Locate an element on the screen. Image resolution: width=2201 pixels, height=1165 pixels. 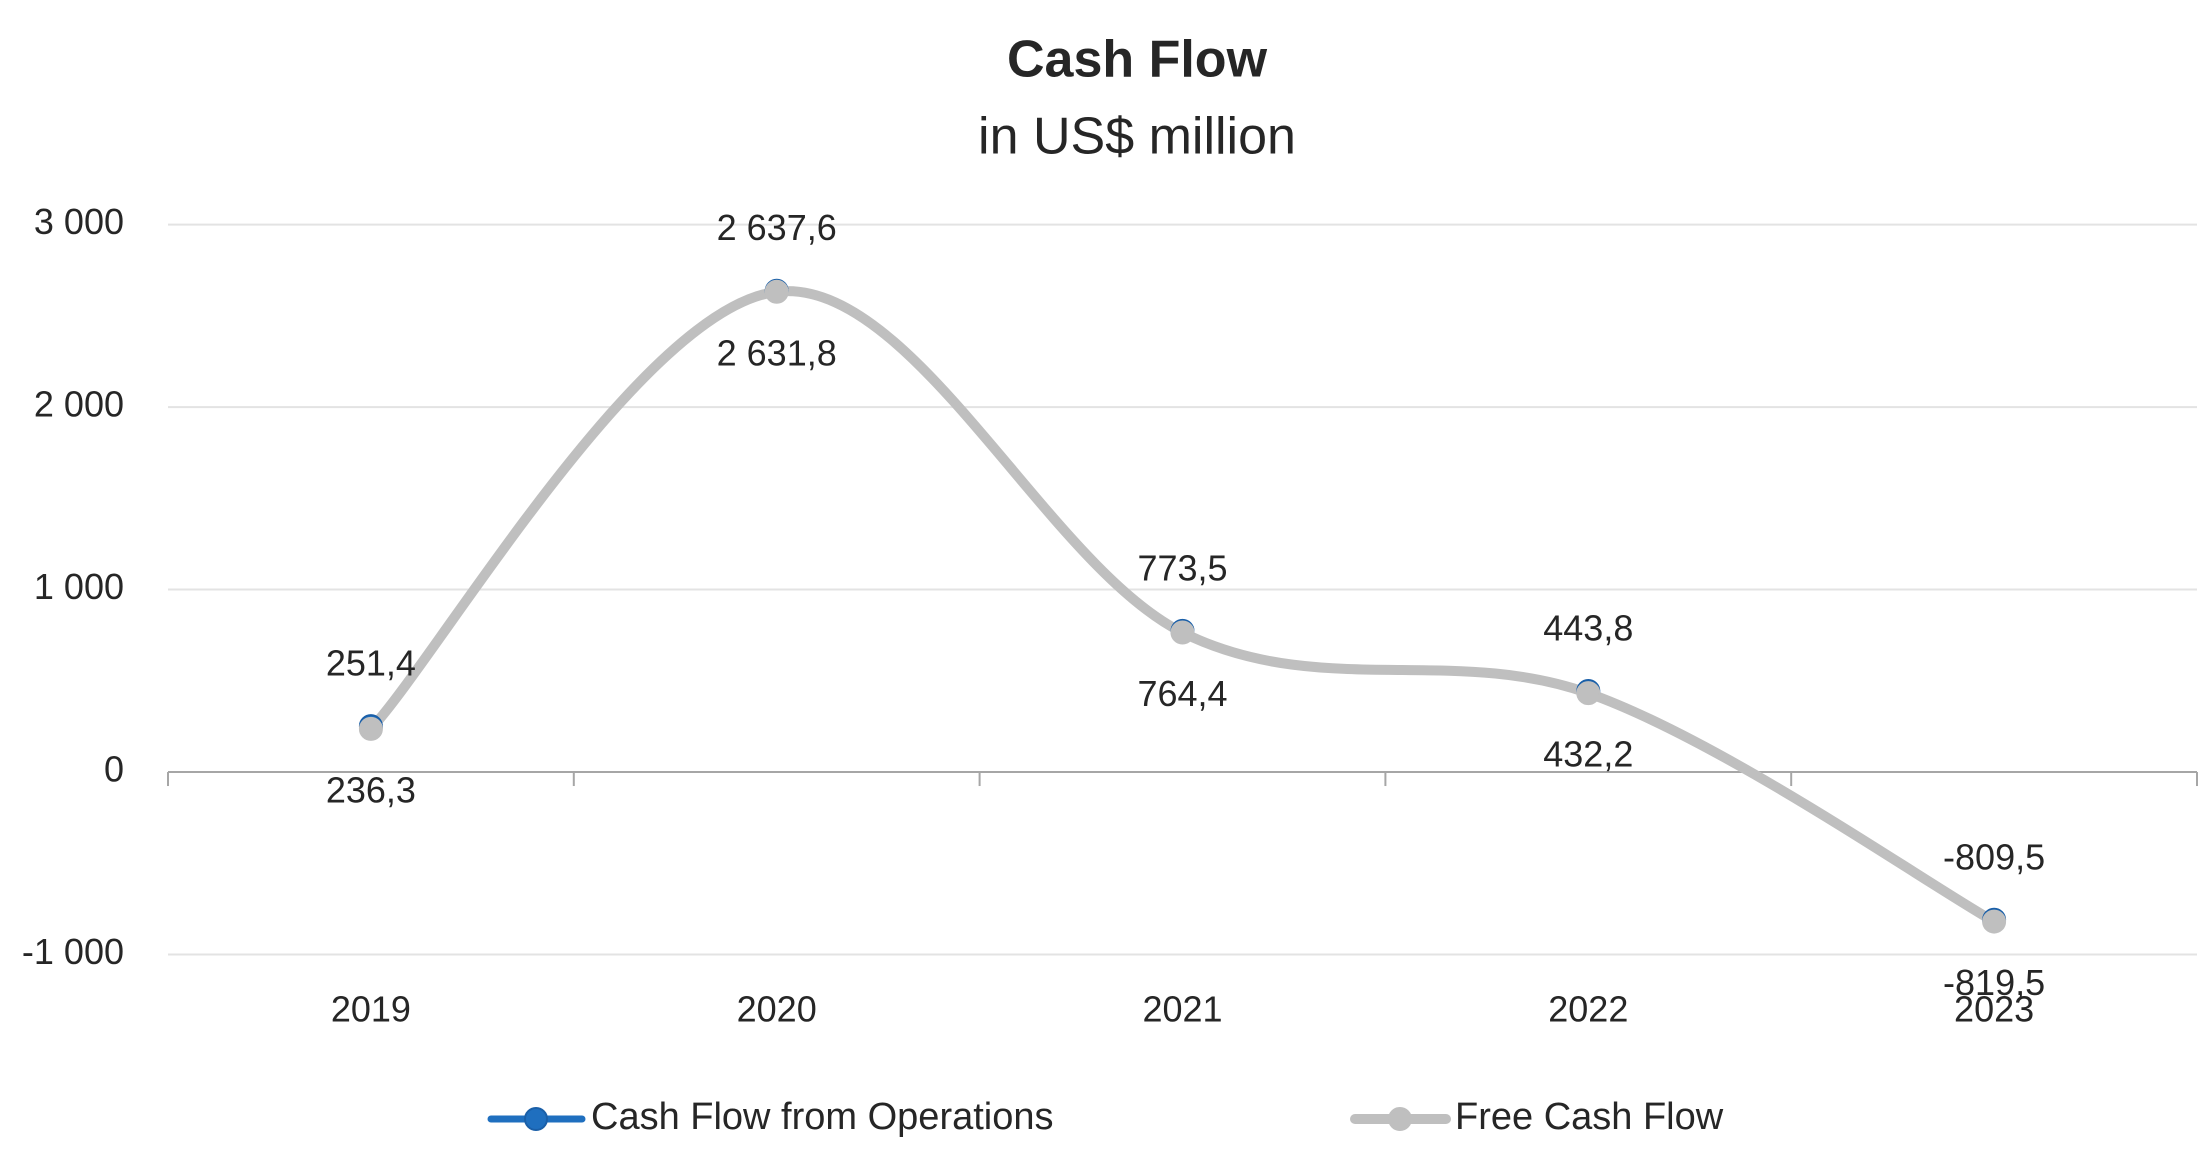
y-tick-label: 3 000 is located at coordinates (79, 221).